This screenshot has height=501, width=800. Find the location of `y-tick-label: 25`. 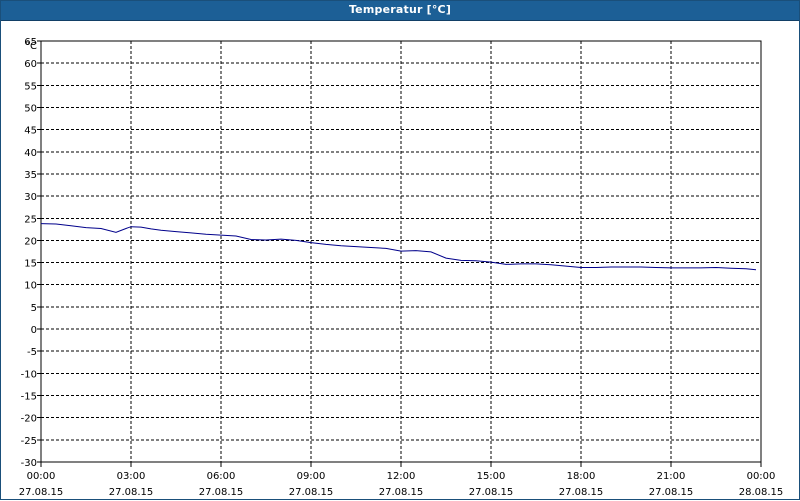

y-tick-label: 25 is located at coordinates (30, 219).